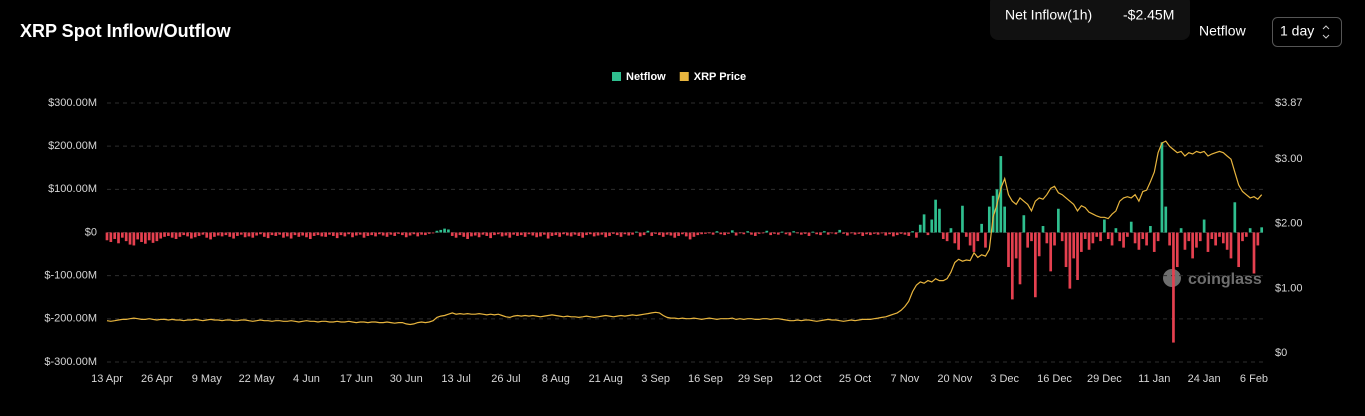 This screenshot has width=1365, height=416. I want to click on x-tick-label: 9 May, so click(207, 379).